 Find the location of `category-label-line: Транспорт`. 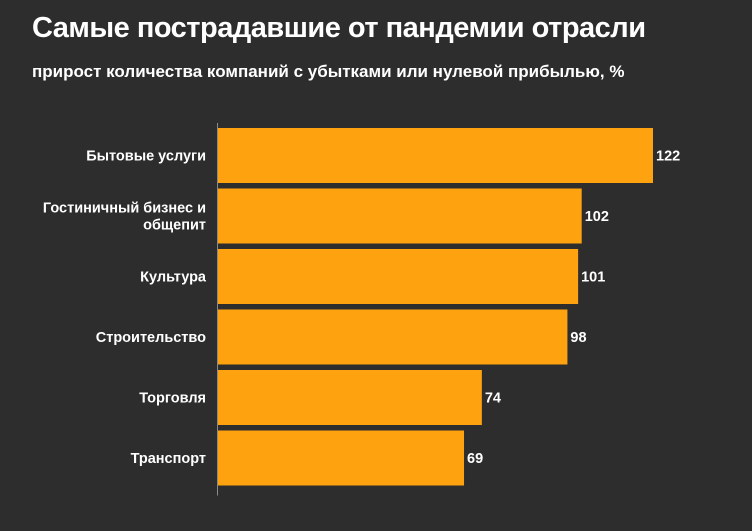

category-label-line: Транспорт is located at coordinates (168, 459).